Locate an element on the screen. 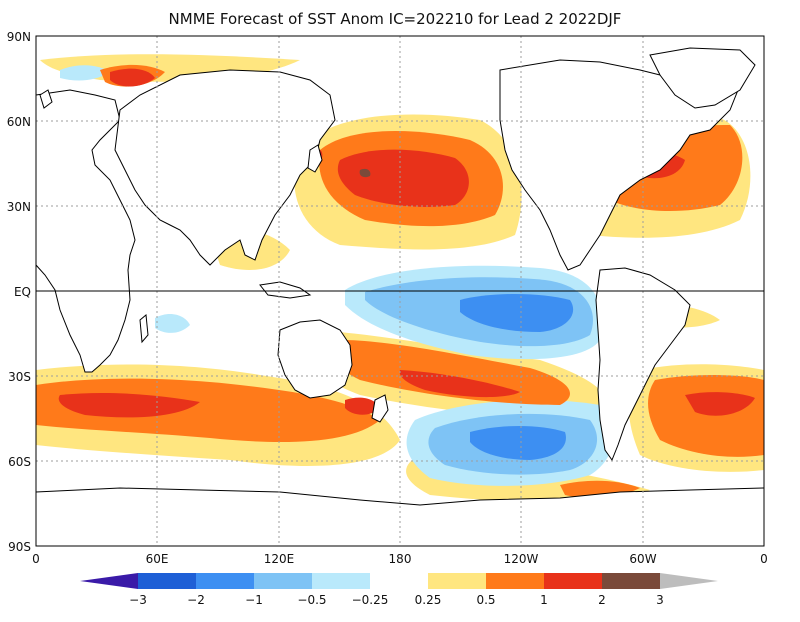  africa-landmass is located at coordinates (85, 231).